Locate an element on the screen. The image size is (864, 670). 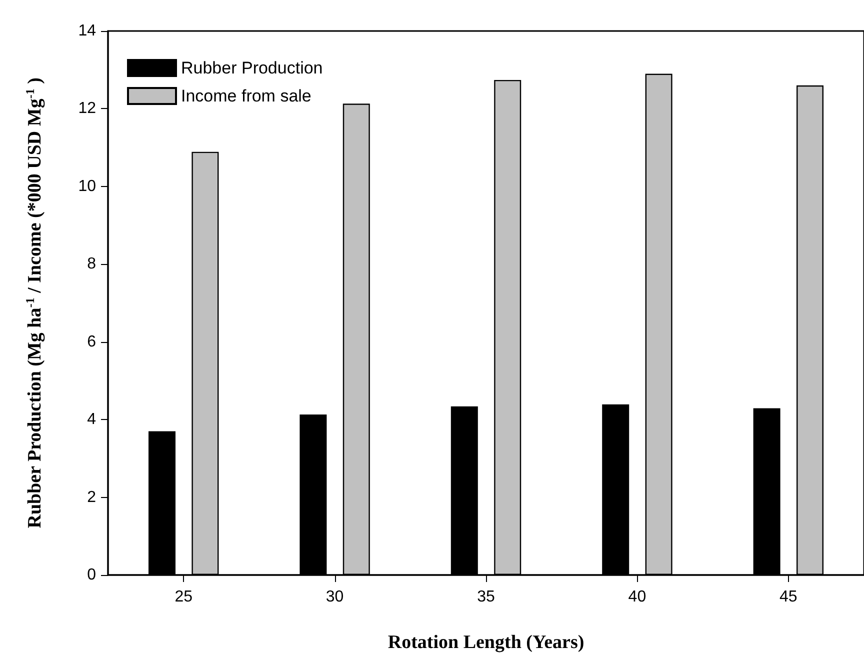
x-tick-label: 25 is located at coordinates (183, 597).